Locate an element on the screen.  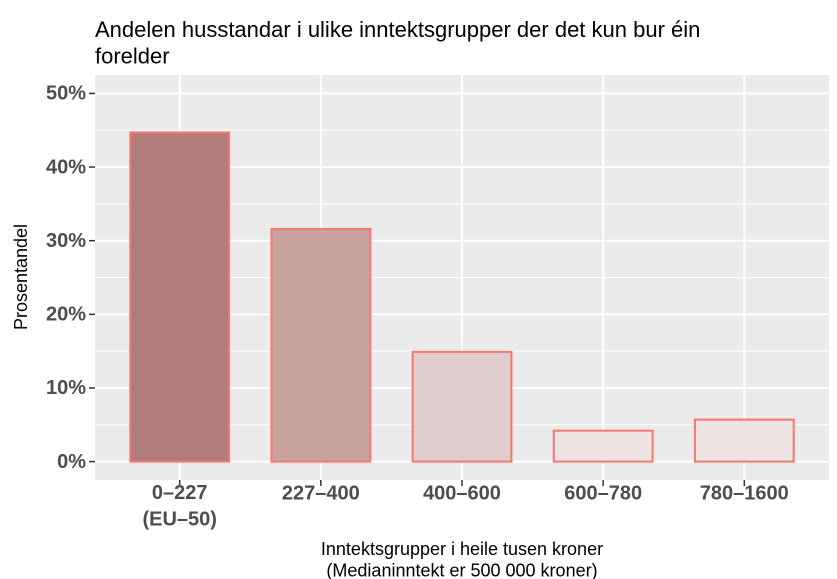
y-tick-label: 0% is located at coordinates (71, 462).